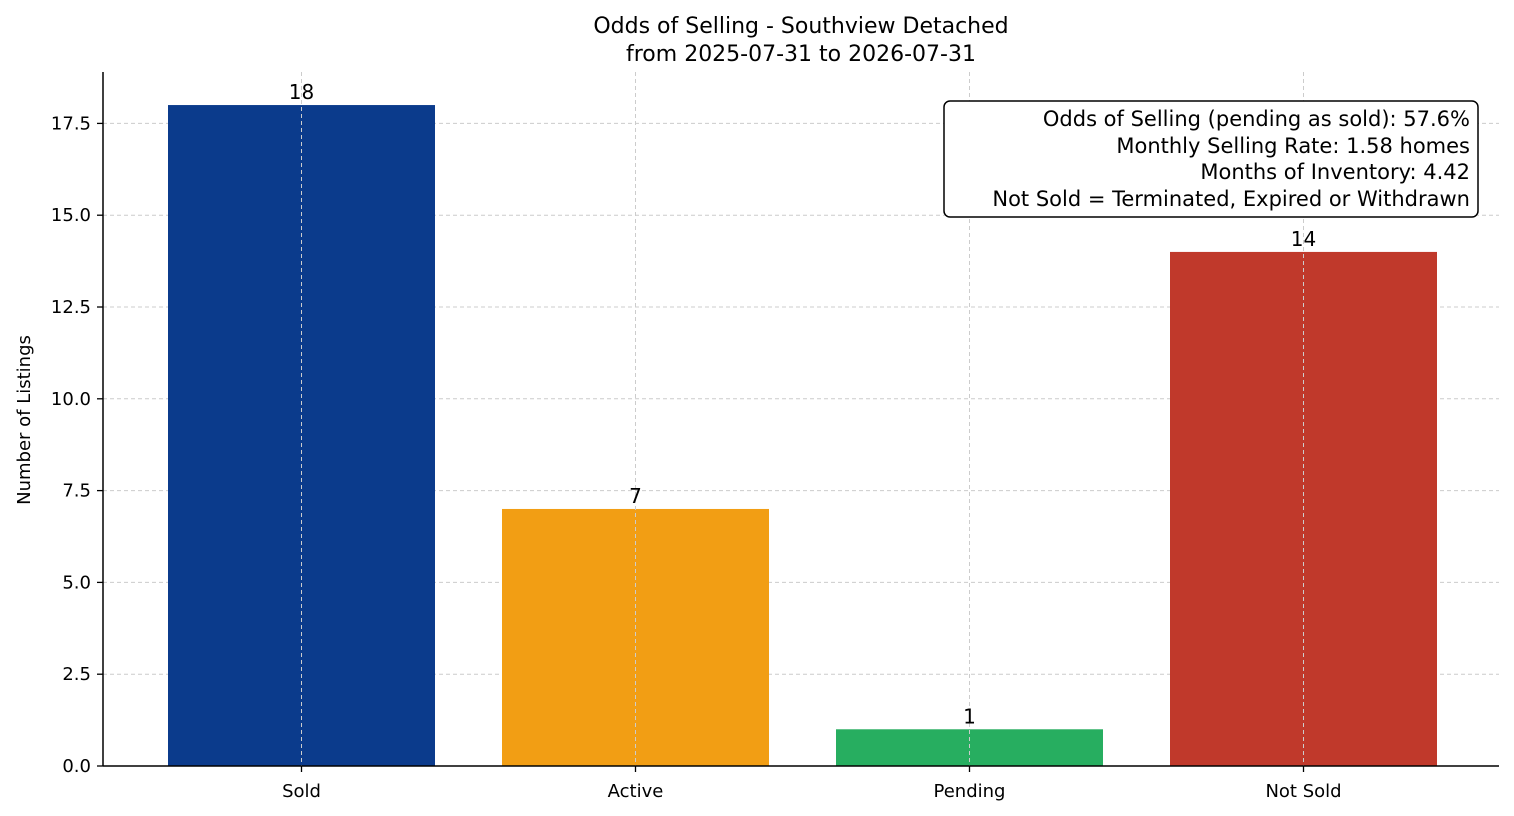 The width and height of the screenshot is (1514, 816). I want to click on stats-months-of-inventory: Months of Inventory: 4.42, so click(1335, 172).